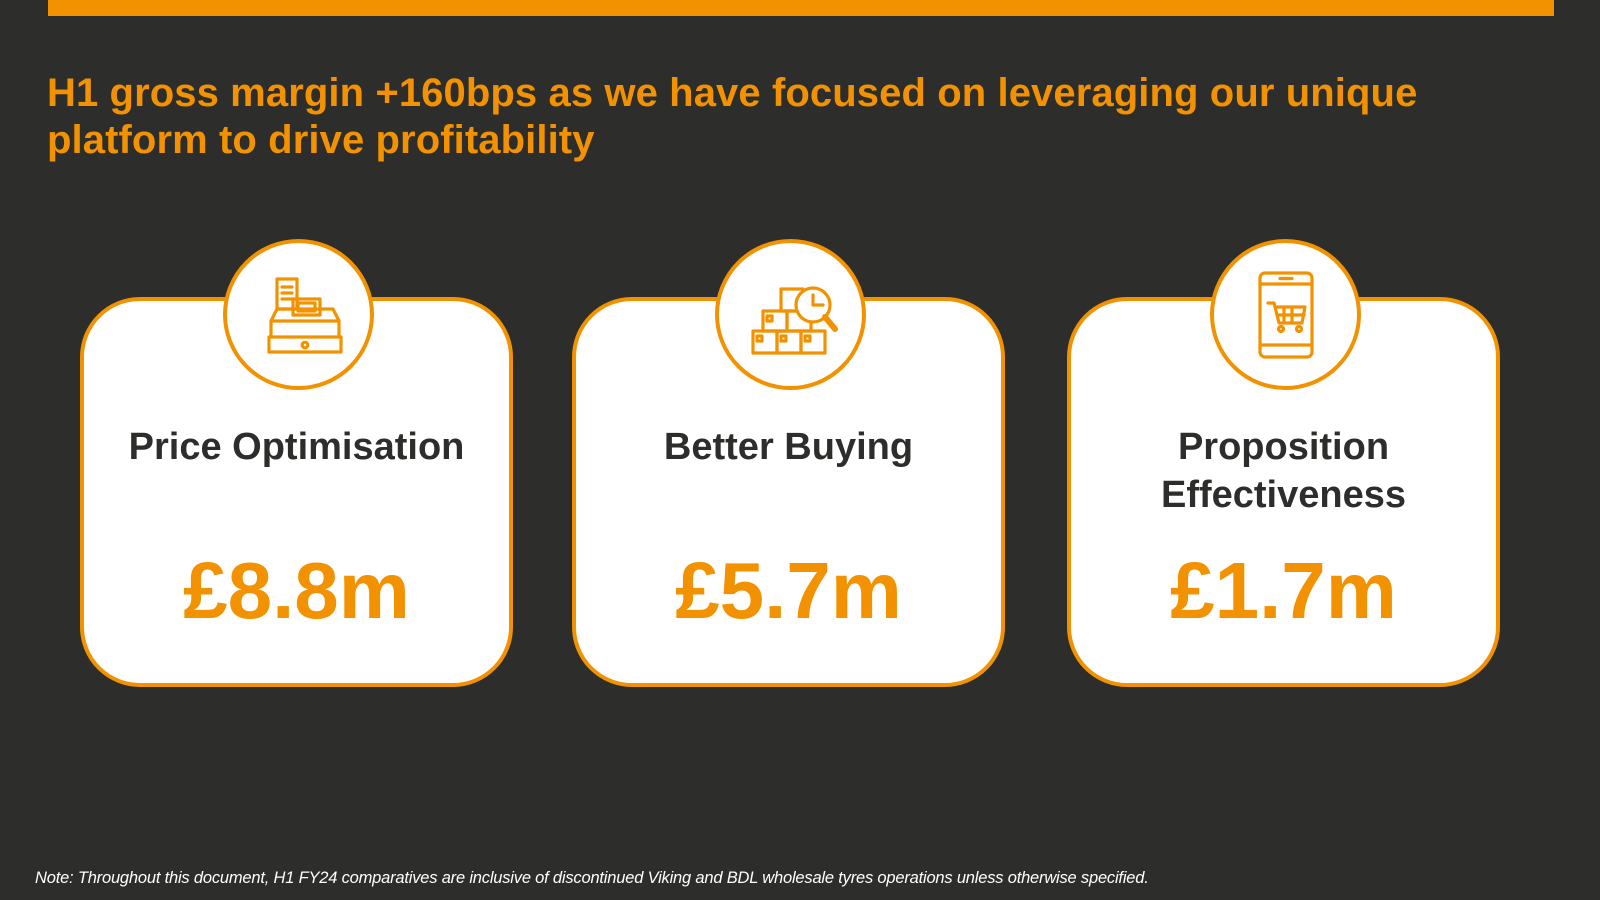  I want to click on card-label: Proposition Effectiveness, so click(1283, 471).